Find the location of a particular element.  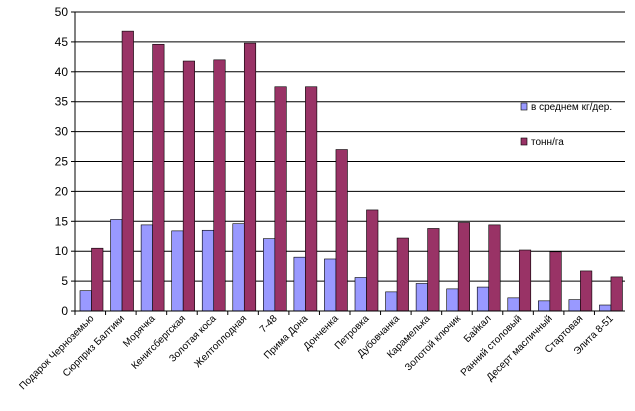

y-tick-label: 5 is located at coordinates (64, 281).